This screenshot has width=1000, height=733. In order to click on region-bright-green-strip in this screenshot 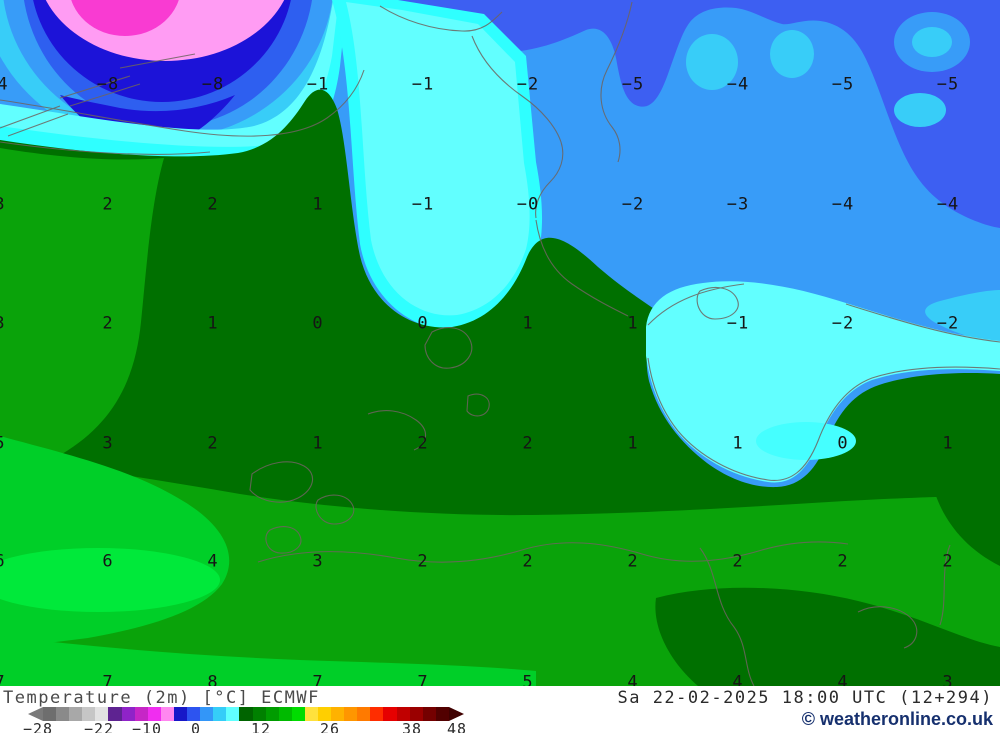, I will do `click(268, 661)`.